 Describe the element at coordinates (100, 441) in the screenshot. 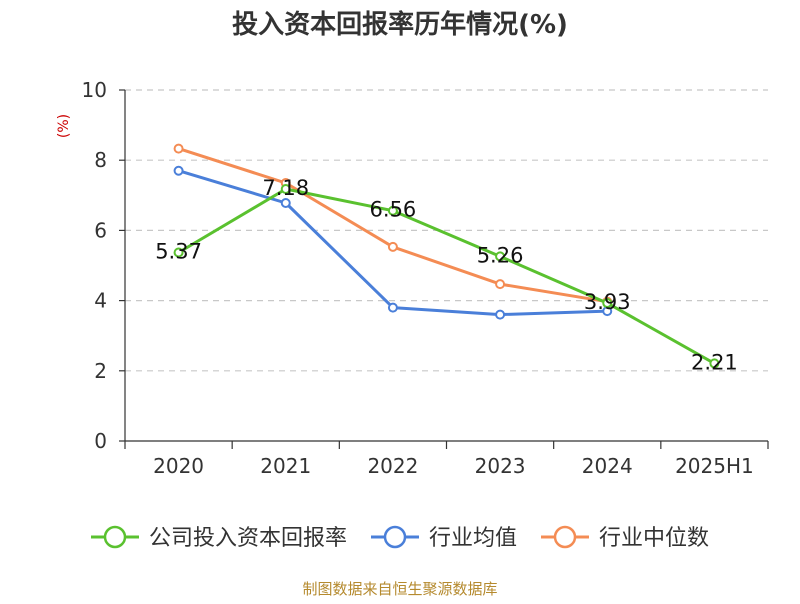

I see `y-tick-label: 0` at that location.